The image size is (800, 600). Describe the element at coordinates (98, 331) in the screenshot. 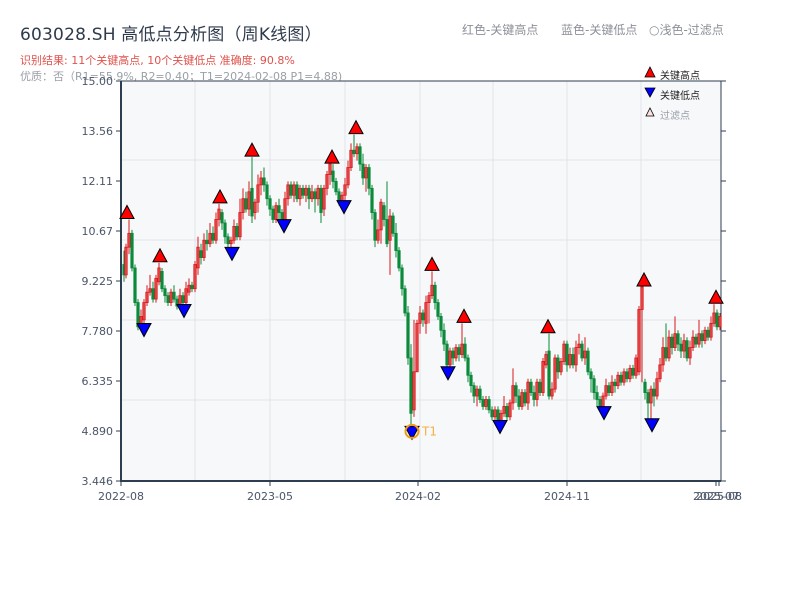

I see `y-tick-label: 7.780` at that location.